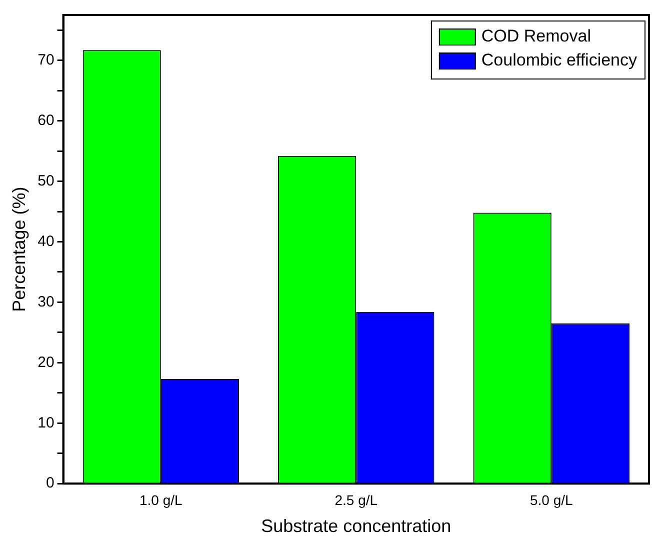  I want to click on y-tick-label: 10, so click(46, 423).